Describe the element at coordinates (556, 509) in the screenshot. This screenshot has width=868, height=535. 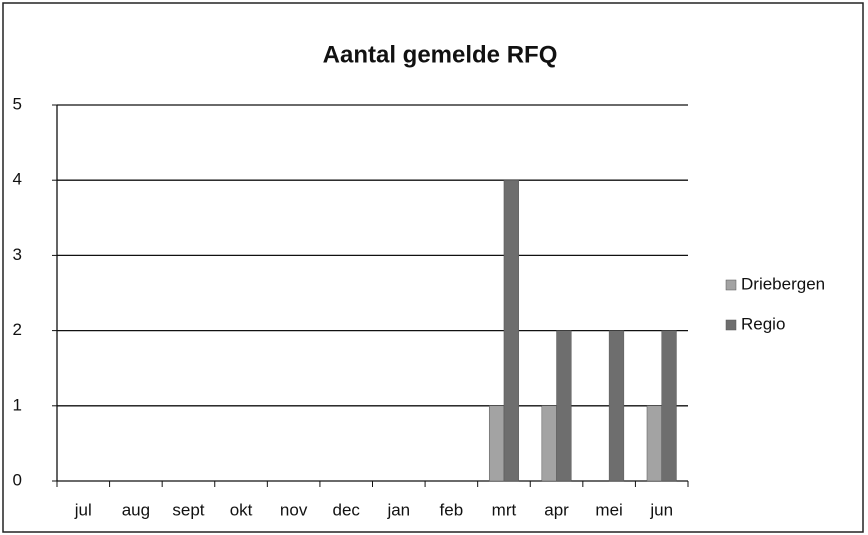
I see `x-tick-label: apr` at that location.